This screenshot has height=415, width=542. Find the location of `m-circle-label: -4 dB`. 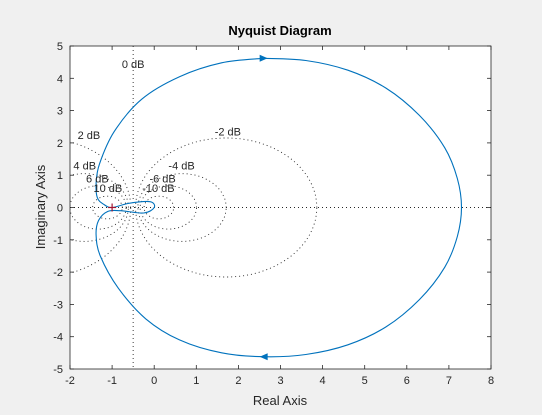

m-circle-label: -4 dB is located at coordinates (181, 167).